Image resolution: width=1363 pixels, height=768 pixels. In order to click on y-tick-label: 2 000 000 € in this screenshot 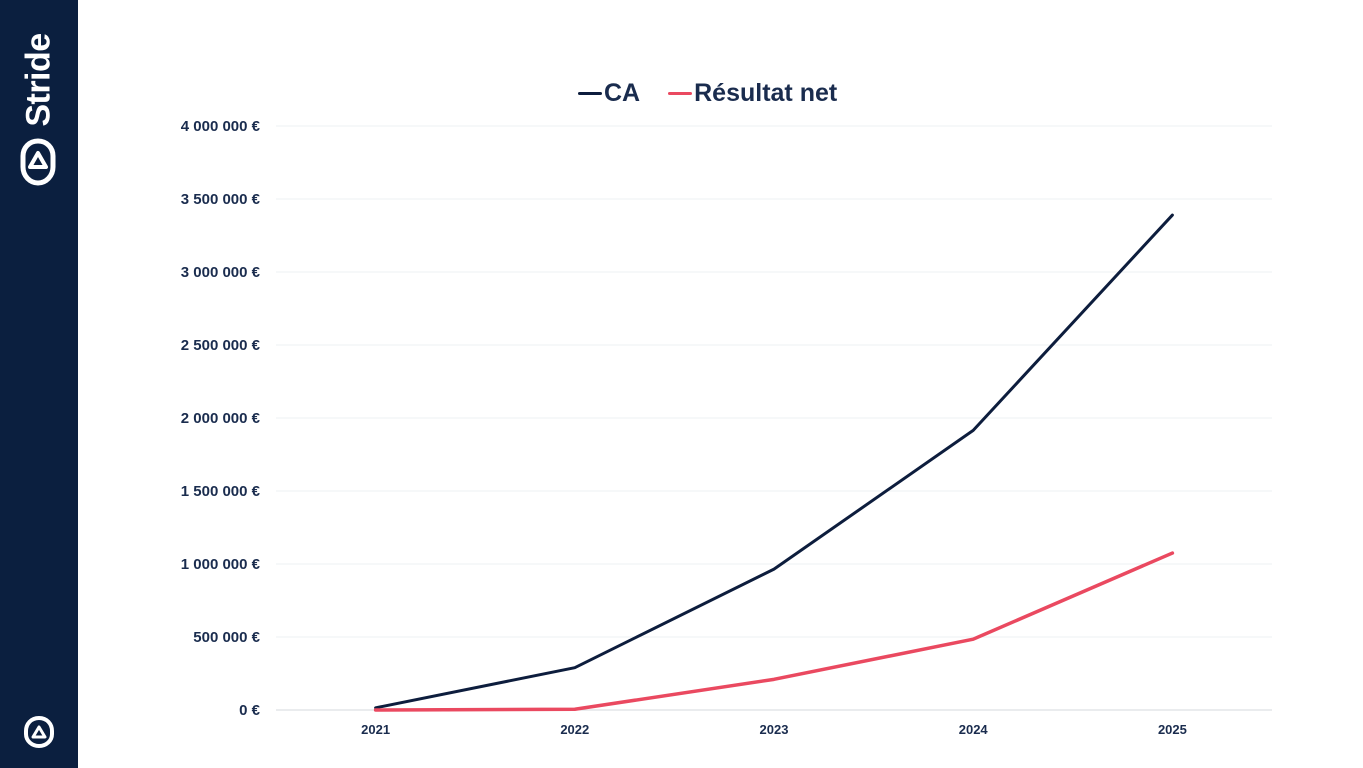, I will do `click(221, 418)`.